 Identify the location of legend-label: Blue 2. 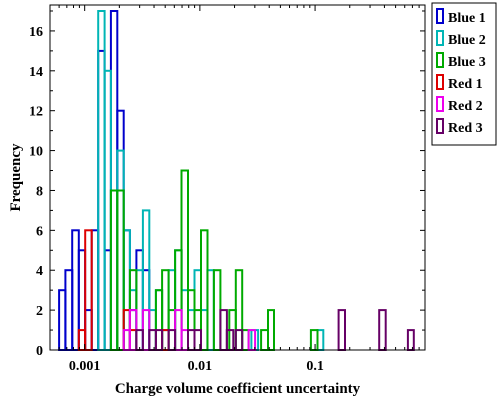
(467, 40).